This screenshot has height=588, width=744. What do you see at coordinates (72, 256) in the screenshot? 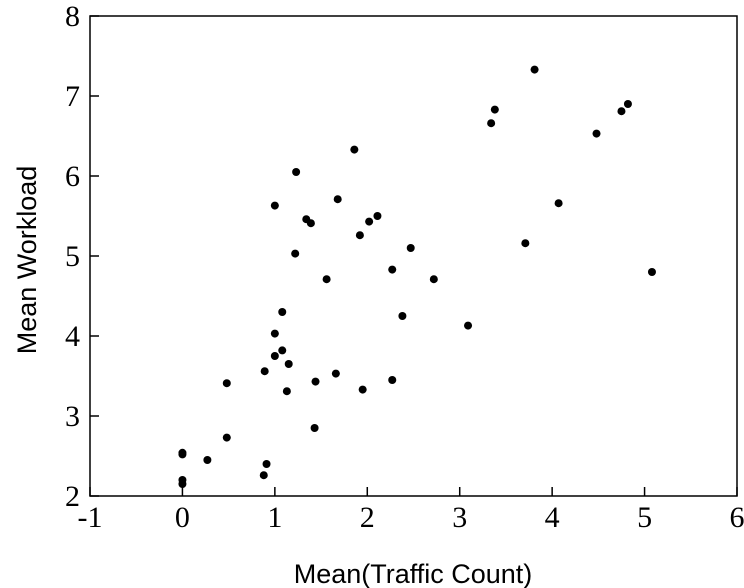
I see `y-tick-label: 5` at bounding box center [72, 256].